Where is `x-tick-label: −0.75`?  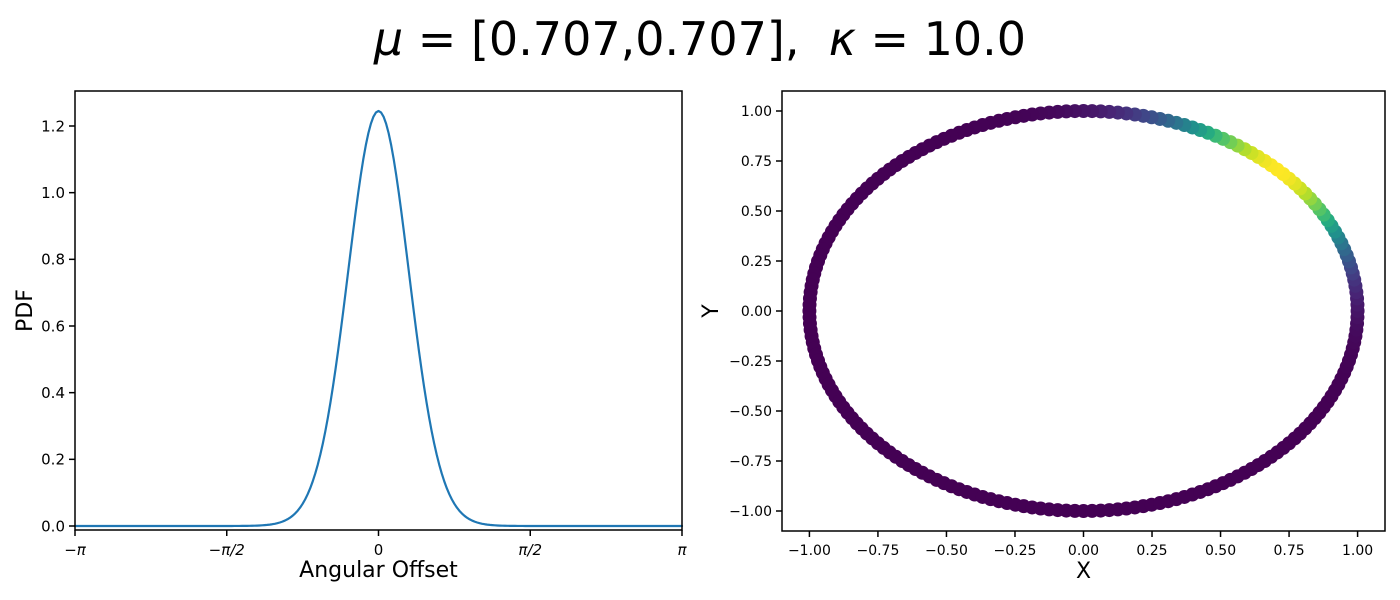
x-tick-label: −0.75 is located at coordinates (877, 551).